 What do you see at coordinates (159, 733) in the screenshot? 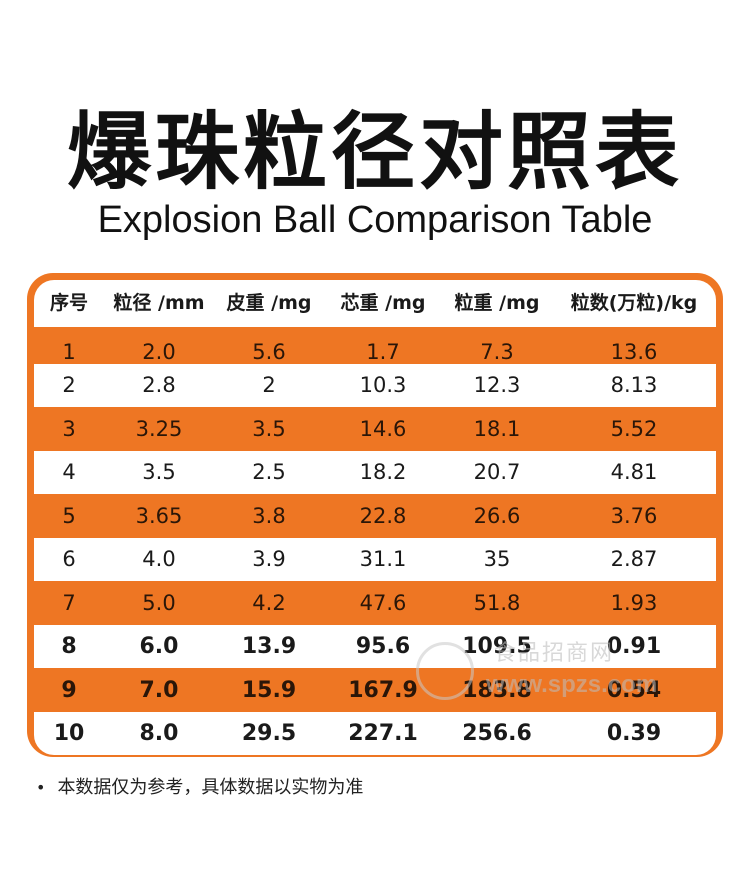
I see `table-cell: 8.0` at bounding box center [159, 733].